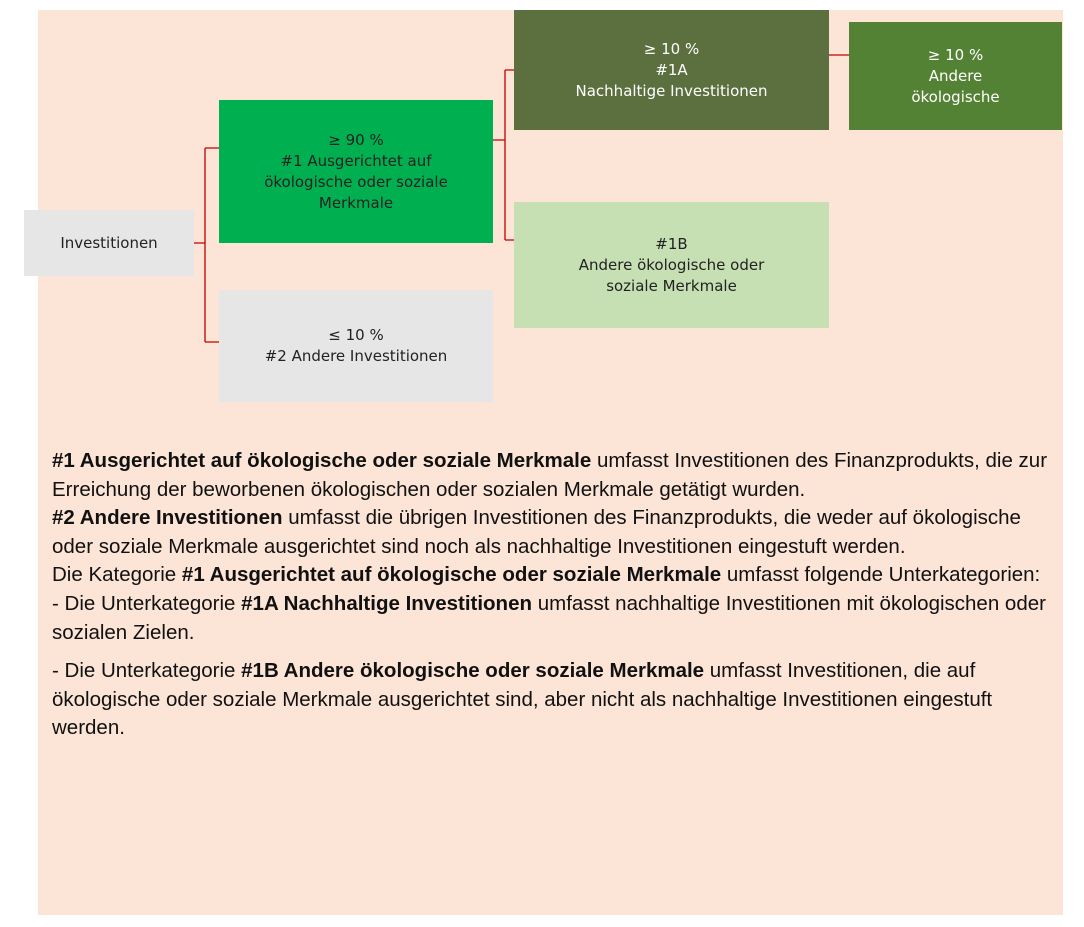 This screenshot has width=1084, height=927. Describe the element at coordinates (955, 96) in the screenshot. I see `node-label: ökologische` at that location.